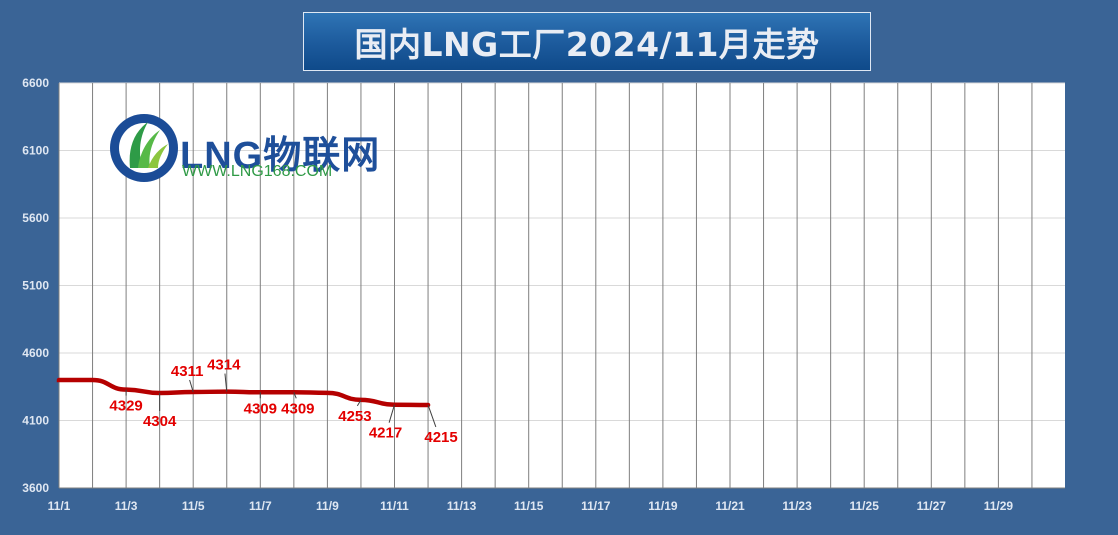 The width and height of the screenshot is (1118, 535). I want to click on data-label: 4314, so click(224, 365).